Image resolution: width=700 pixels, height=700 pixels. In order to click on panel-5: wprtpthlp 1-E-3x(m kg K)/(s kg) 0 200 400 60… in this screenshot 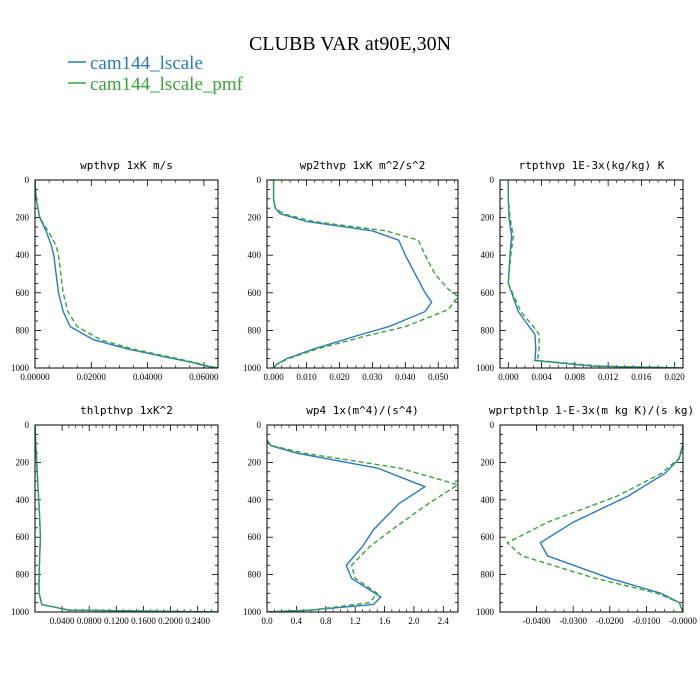, I will do `click(586, 515)`.